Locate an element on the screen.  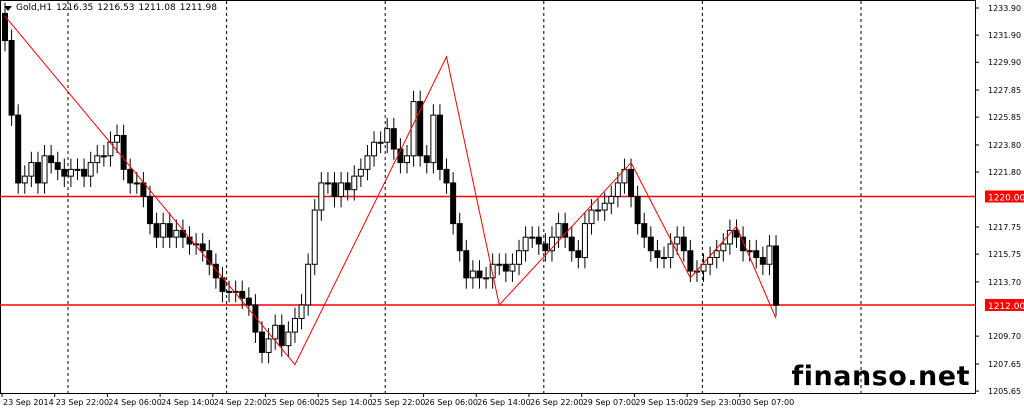
time-label: 24 Sep 22:00 is located at coordinates (240, 402).